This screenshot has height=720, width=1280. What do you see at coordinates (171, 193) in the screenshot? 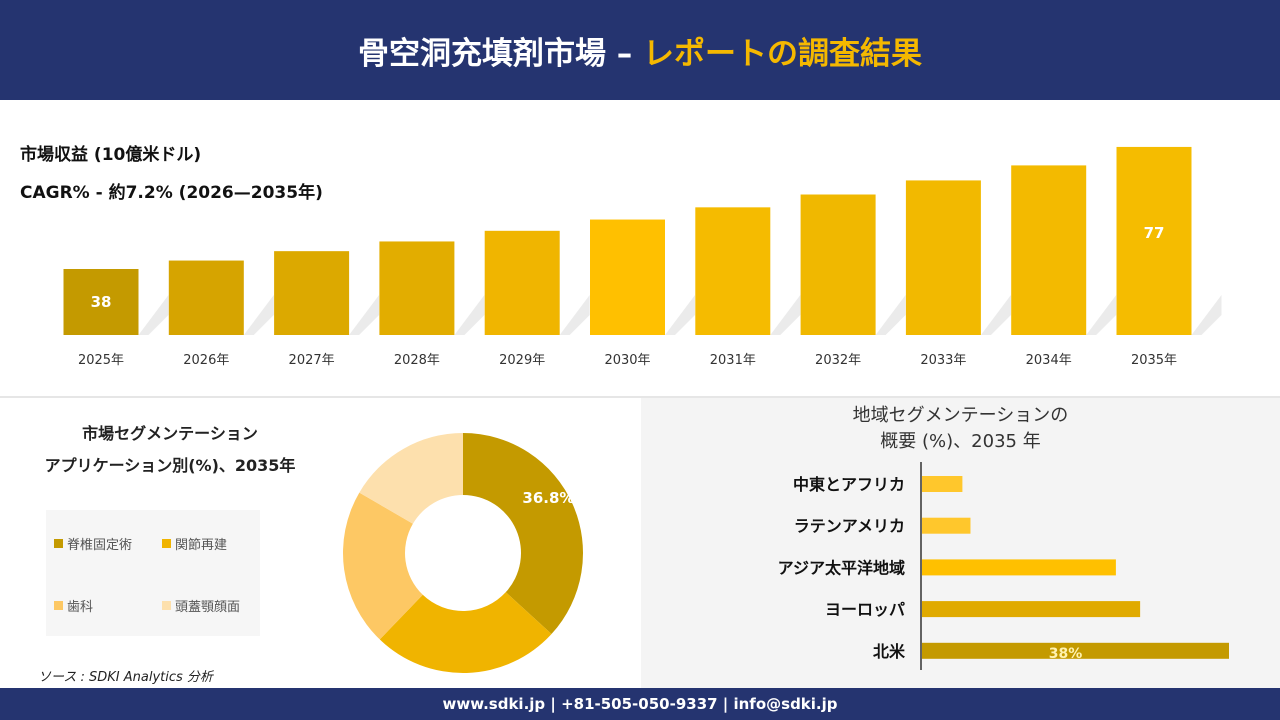
I see `cagr-label: CAGR% - 約7.2% (2026—2035年)` at bounding box center [171, 193].